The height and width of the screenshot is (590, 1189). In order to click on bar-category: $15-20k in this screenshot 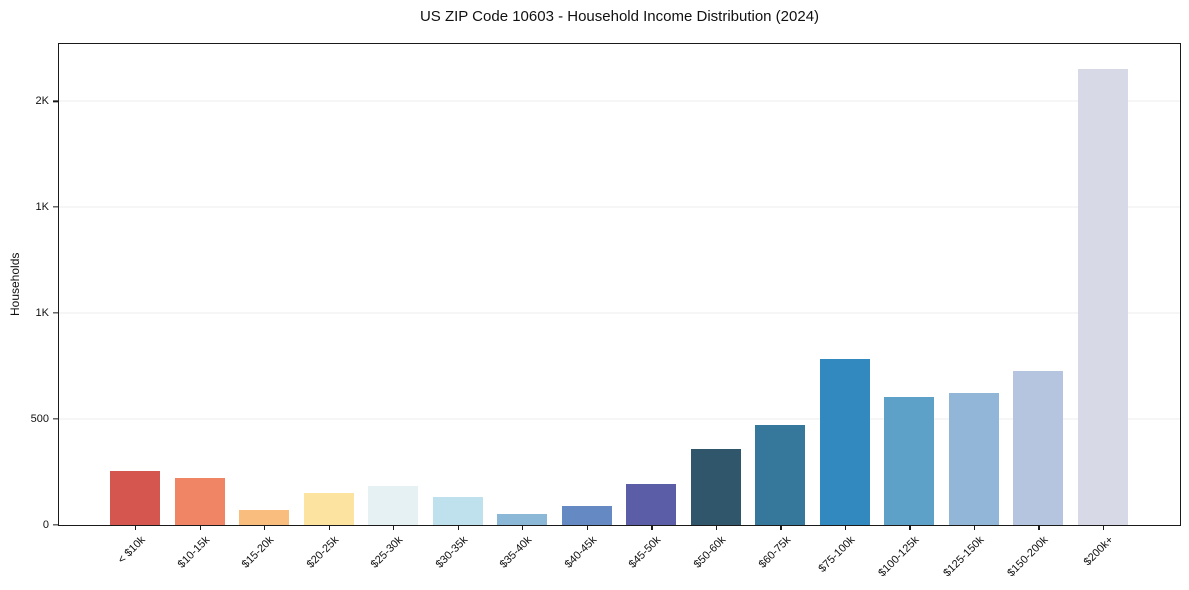, I will do `click(264, 307)`.